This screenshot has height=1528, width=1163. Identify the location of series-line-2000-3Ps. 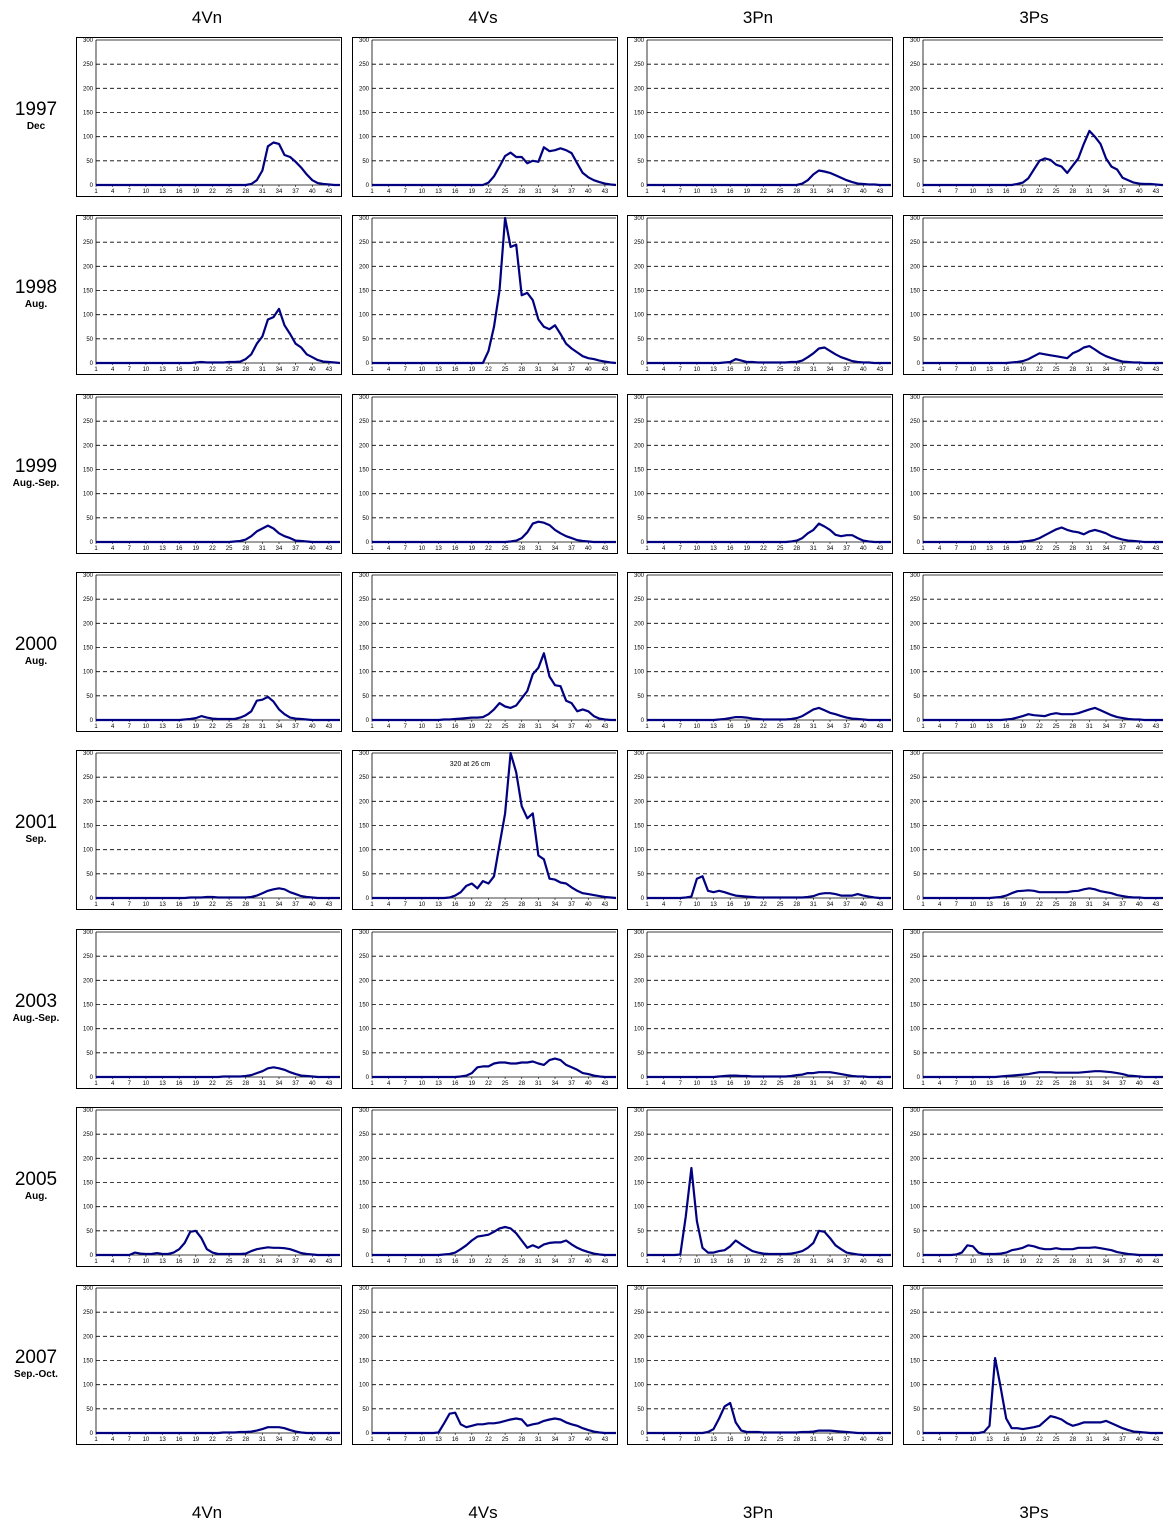
(1043, 713).